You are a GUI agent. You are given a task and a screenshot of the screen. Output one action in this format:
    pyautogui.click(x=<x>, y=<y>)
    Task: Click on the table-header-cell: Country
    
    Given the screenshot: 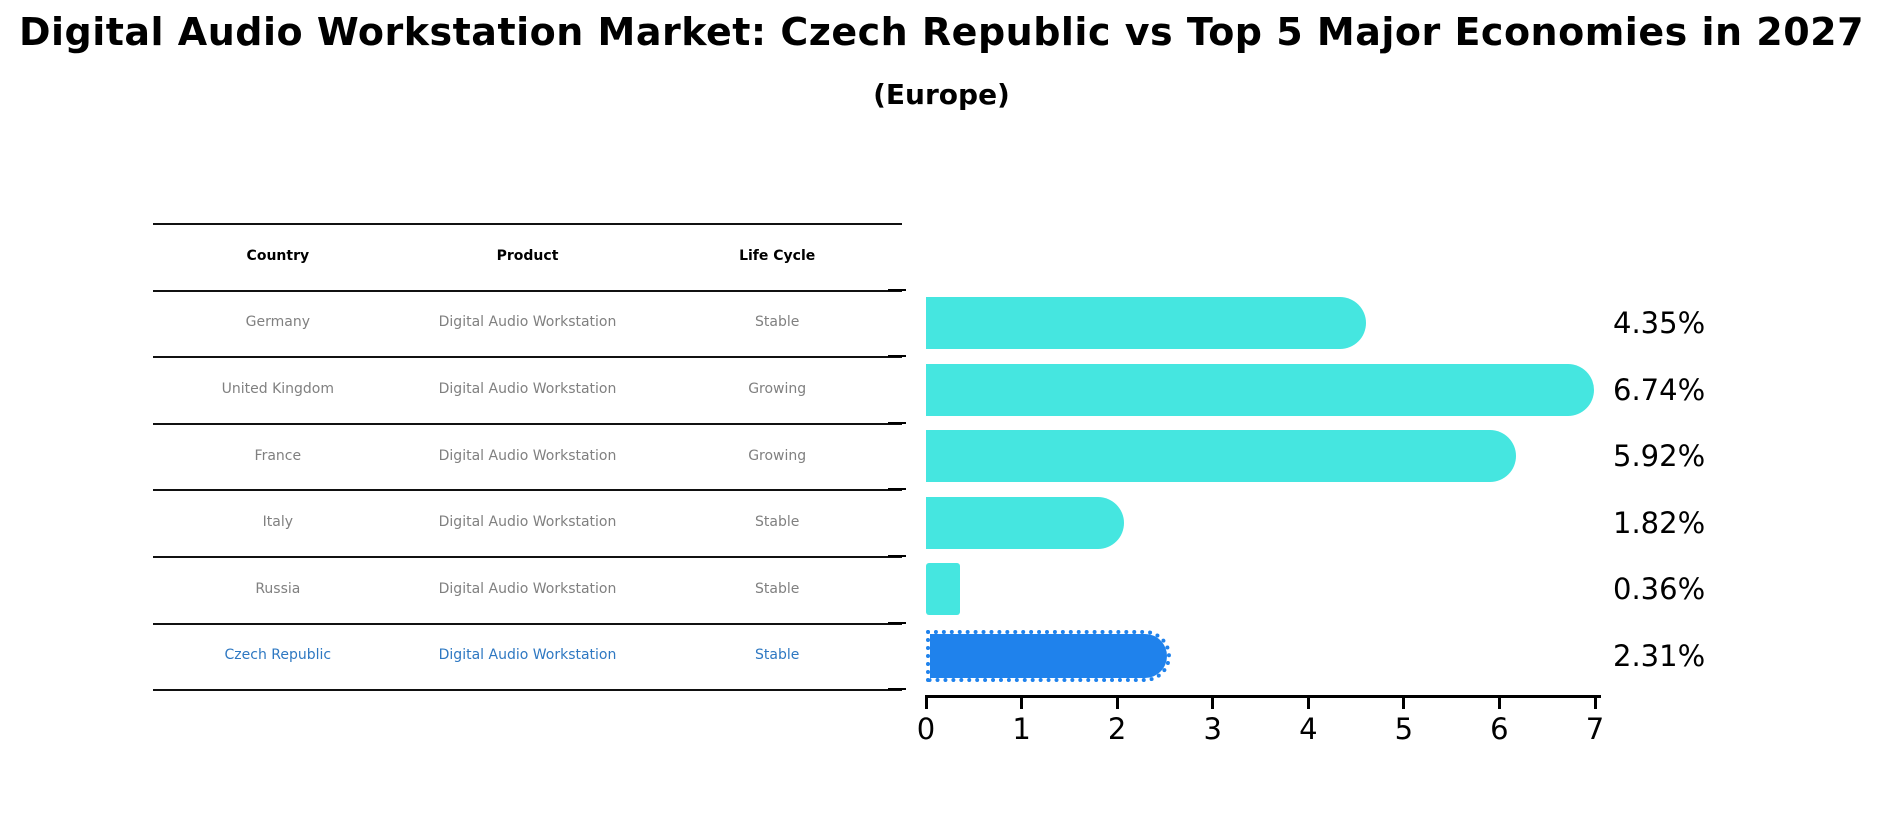 What is the action you would take?
    pyautogui.click(x=278, y=255)
    